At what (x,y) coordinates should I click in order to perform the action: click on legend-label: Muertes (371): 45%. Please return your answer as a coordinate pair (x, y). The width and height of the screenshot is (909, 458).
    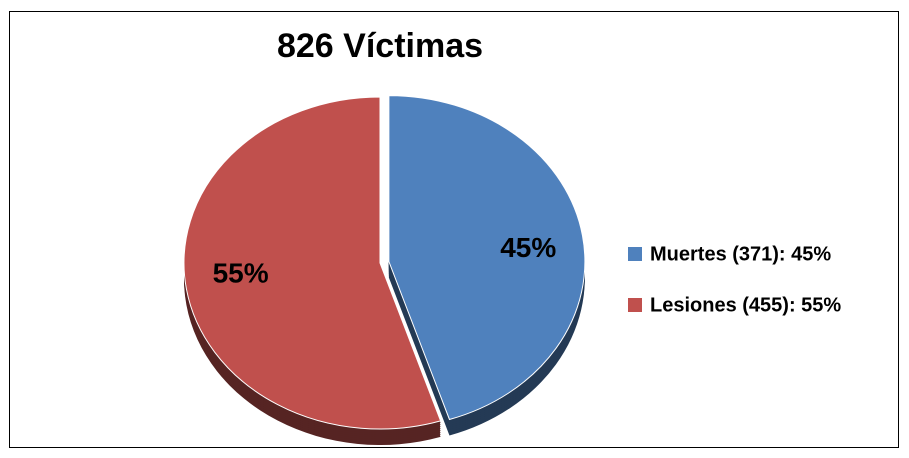
    Looking at the image, I should click on (740, 254).